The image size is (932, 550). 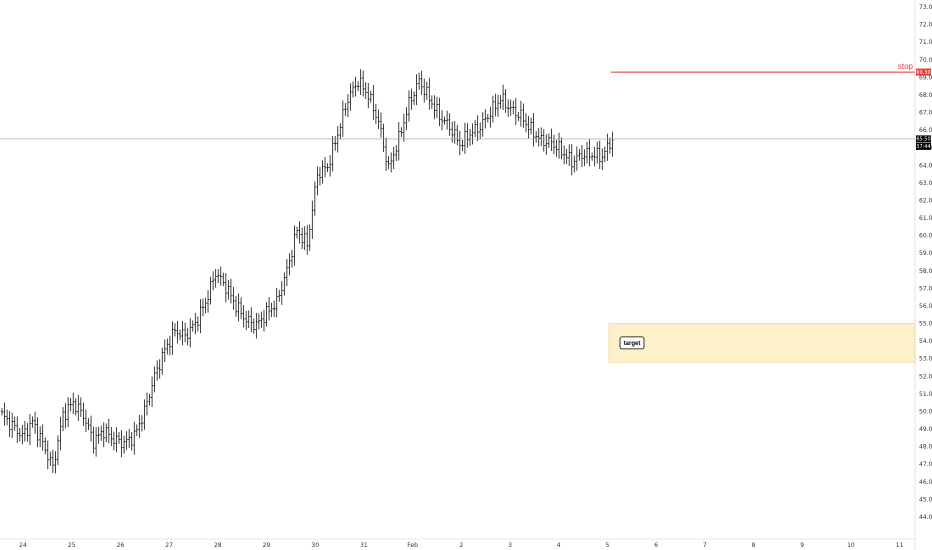 I want to click on x-tick-label: 28, so click(x=218, y=545).